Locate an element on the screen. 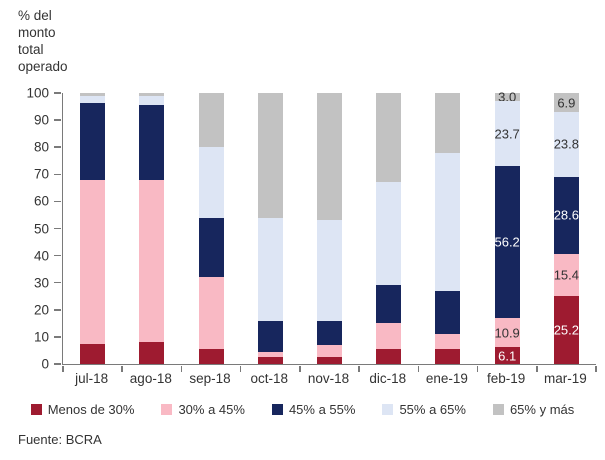 The image size is (605, 460). bar-value-label: 56.2 is located at coordinates (507, 242).